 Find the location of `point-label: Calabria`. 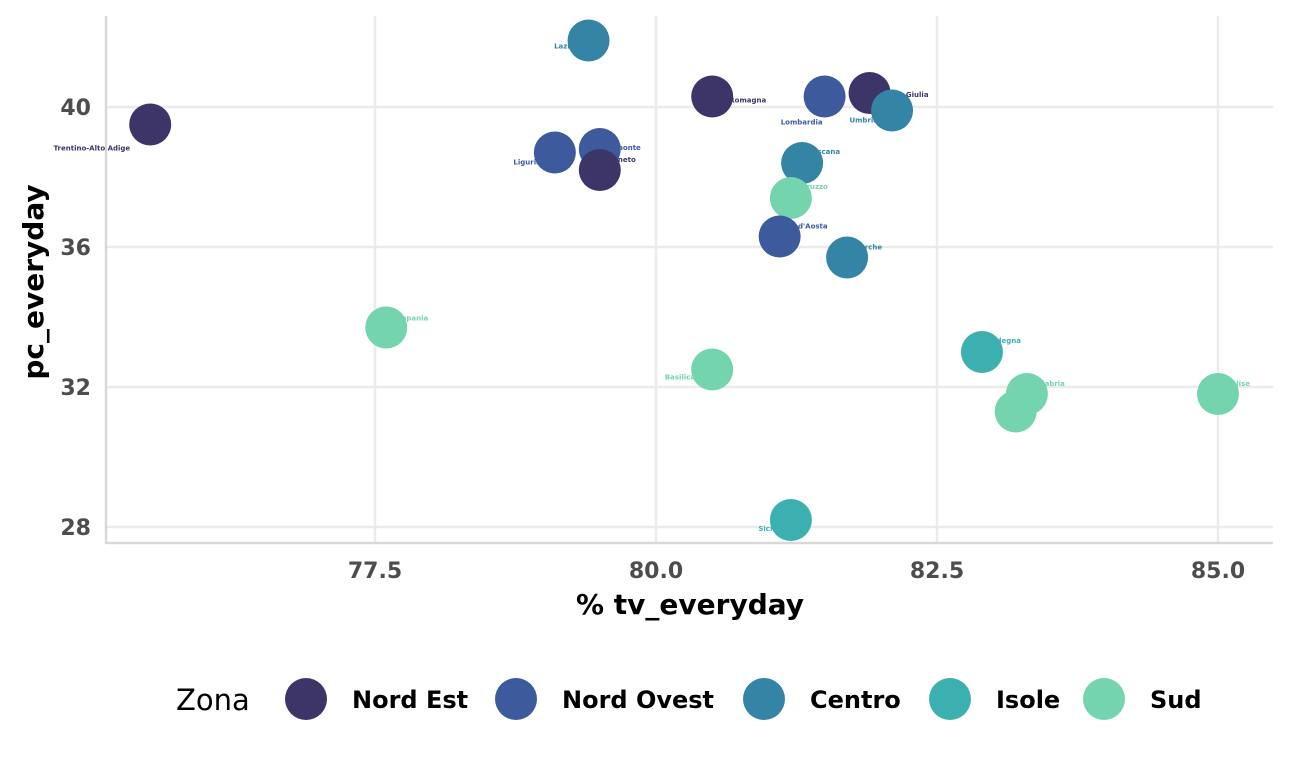

point-label: Calabria is located at coordinates (1048, 384).